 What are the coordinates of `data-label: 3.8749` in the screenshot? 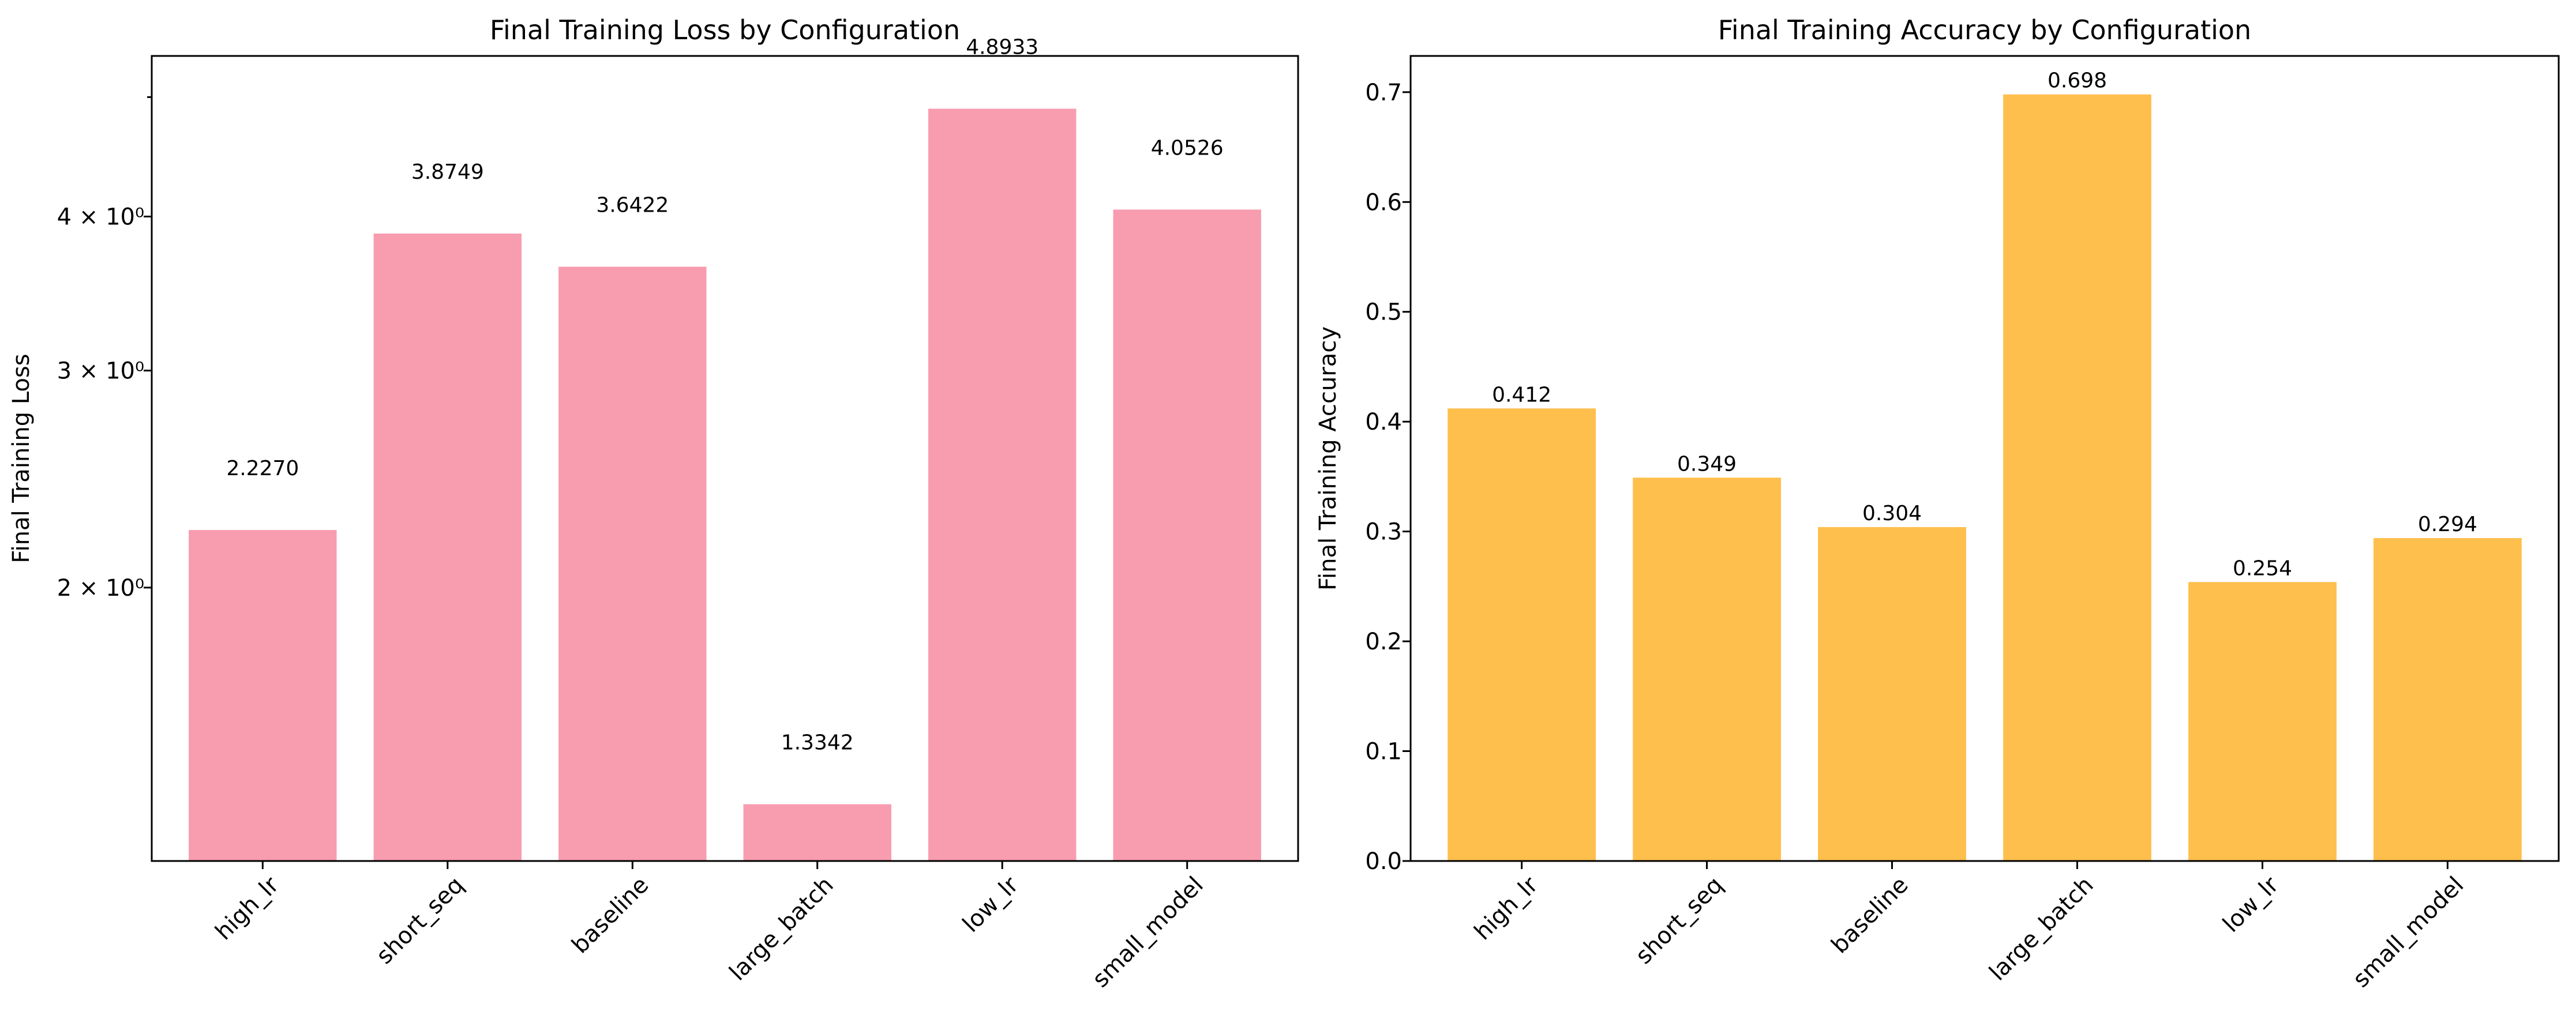 It's located at (447, 172).